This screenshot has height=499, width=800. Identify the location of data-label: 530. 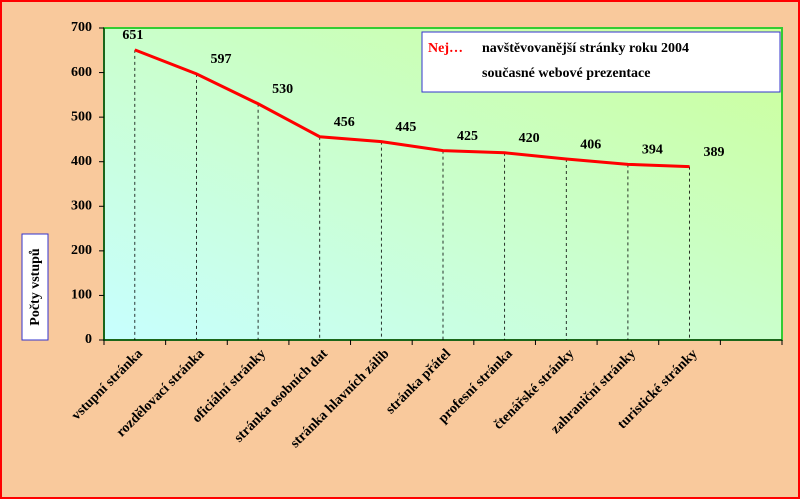
(282, 89).